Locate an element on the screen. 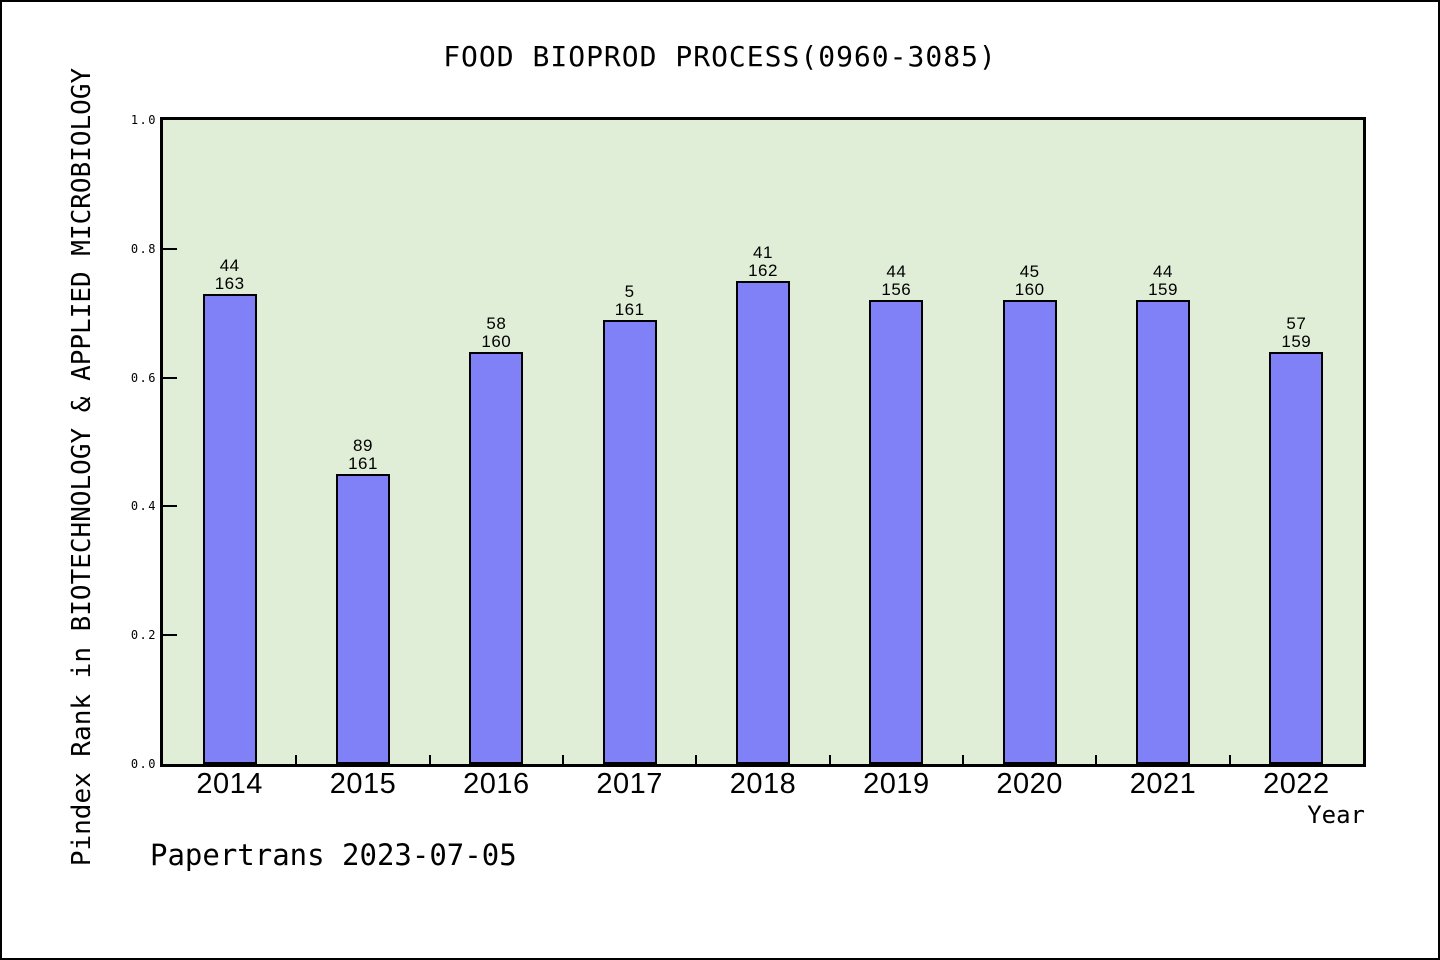  x-tick-label: 2018 is located at coordinates (763, 784).